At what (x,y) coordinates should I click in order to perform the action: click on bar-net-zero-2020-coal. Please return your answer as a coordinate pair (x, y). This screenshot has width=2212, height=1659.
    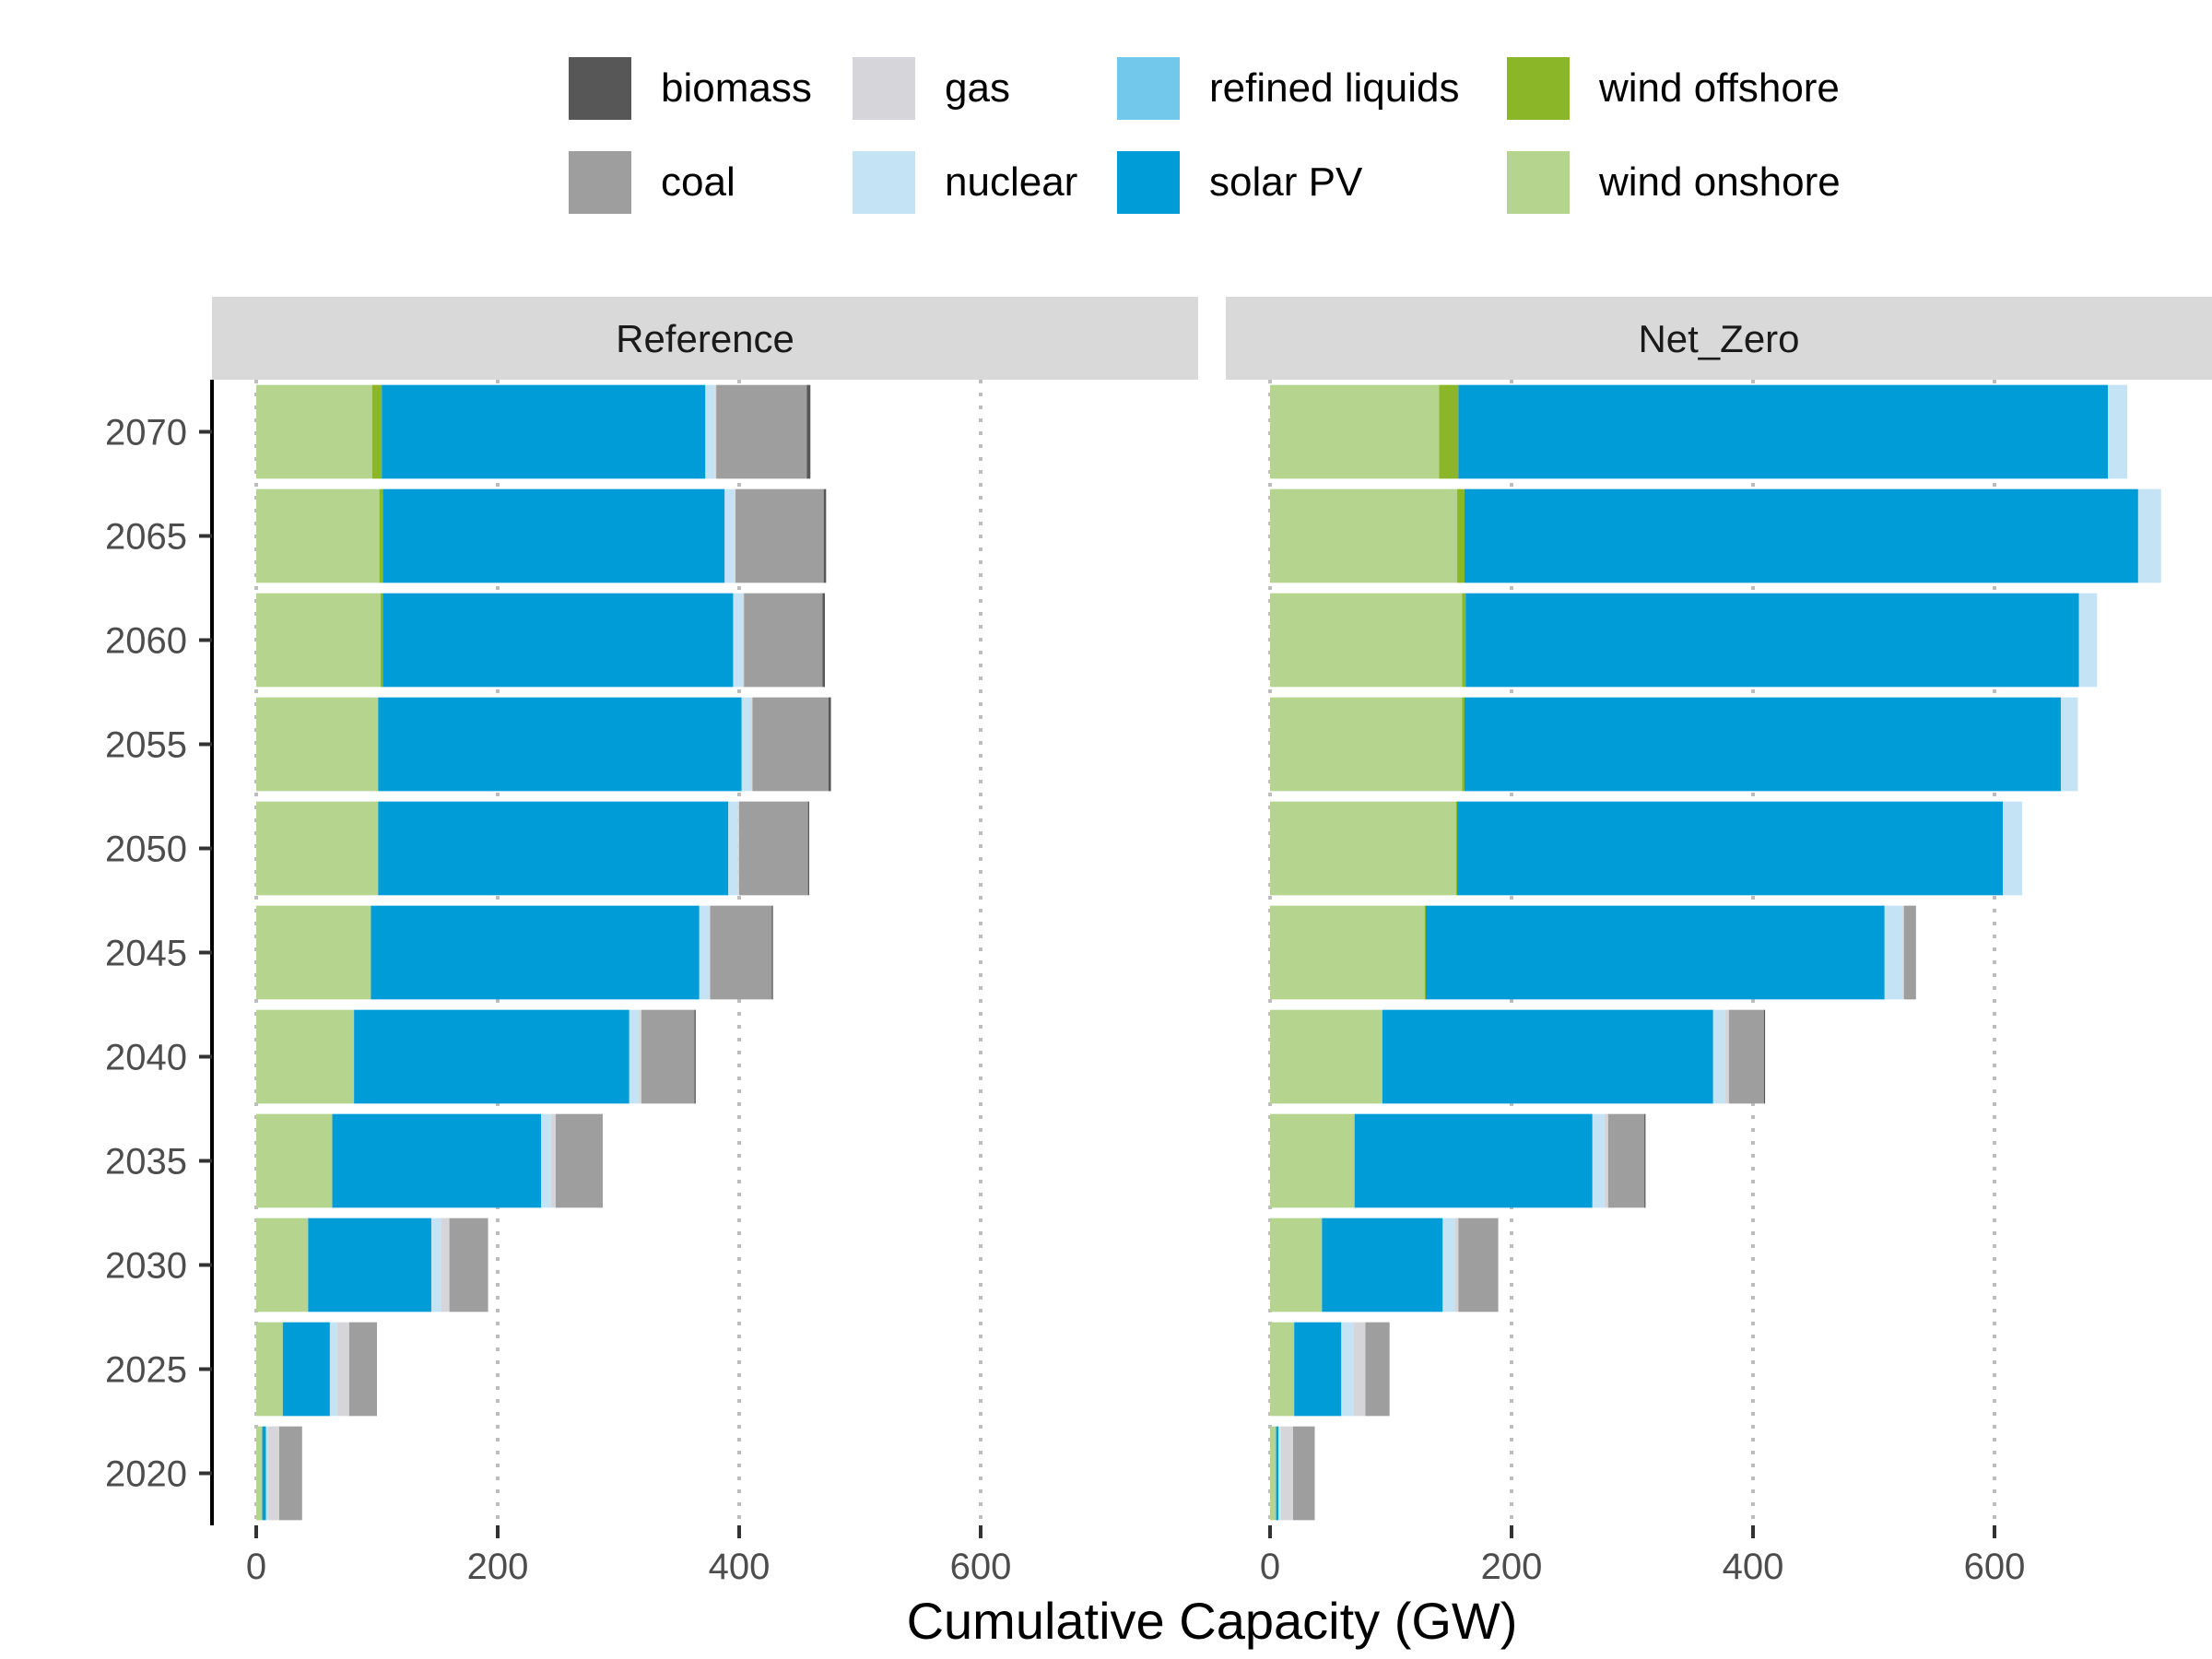
    Looking at the image, I should click on (1303, 1473).